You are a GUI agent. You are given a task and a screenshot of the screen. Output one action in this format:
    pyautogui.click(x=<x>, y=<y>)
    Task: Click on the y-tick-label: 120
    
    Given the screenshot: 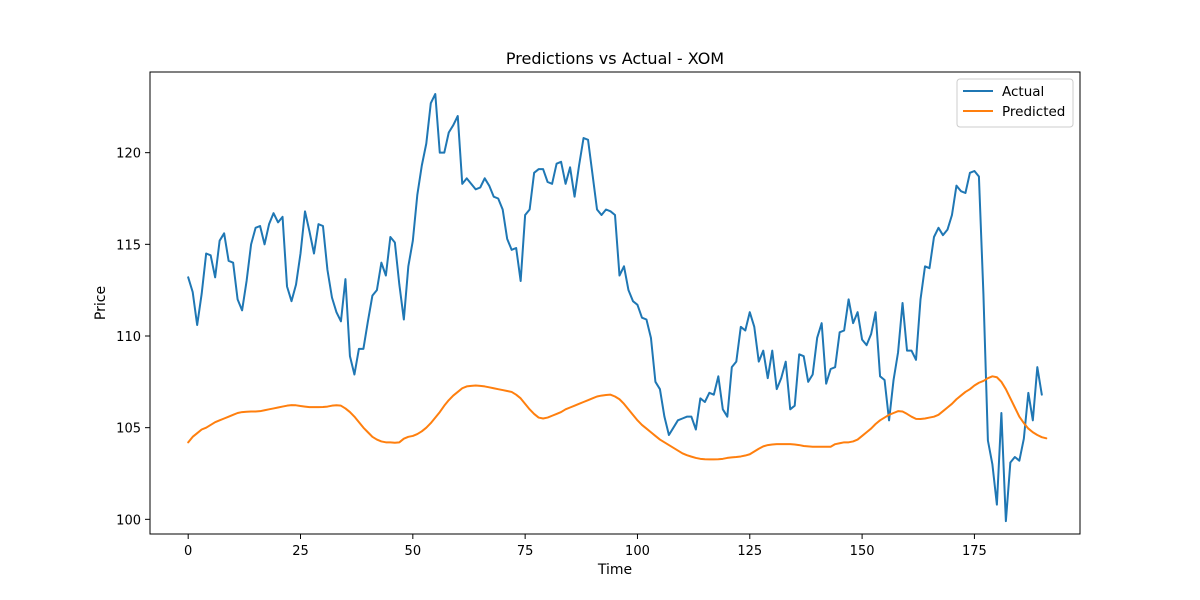 What is the action you would take?
    pyautogui.click(x=128, y=154)
    